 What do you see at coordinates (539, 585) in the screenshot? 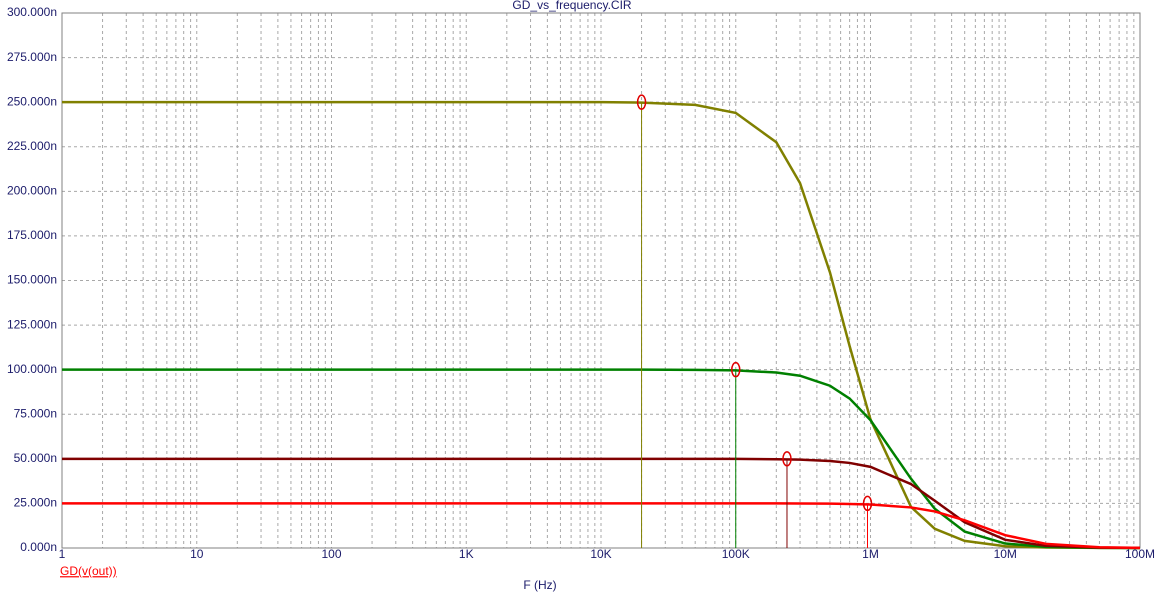
I see `x-axis-label: F (Hz)` at bounding box center [539, 585].